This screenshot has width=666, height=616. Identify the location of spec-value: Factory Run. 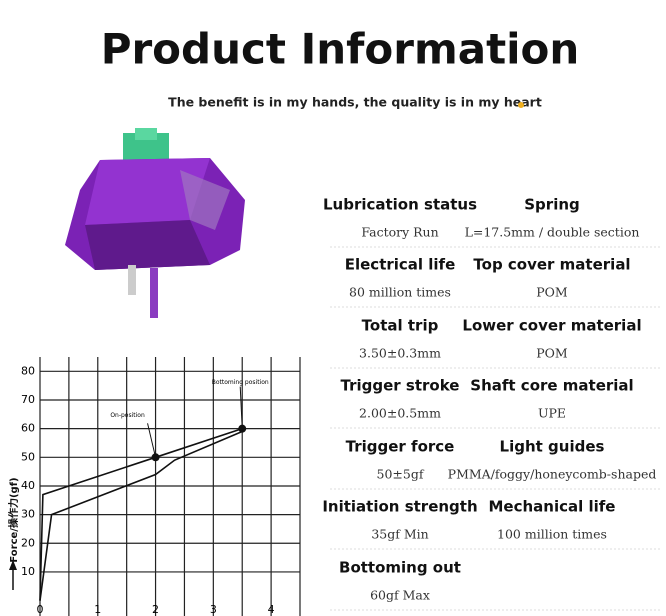
(399, 232).